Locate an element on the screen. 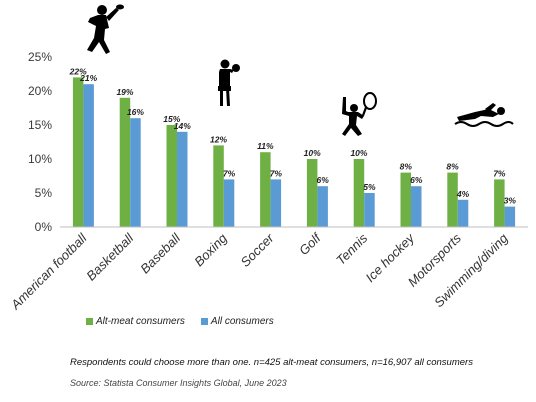 The image size is (536, 402). legend-label-all: All consumers is located at coordinates (242, 321).